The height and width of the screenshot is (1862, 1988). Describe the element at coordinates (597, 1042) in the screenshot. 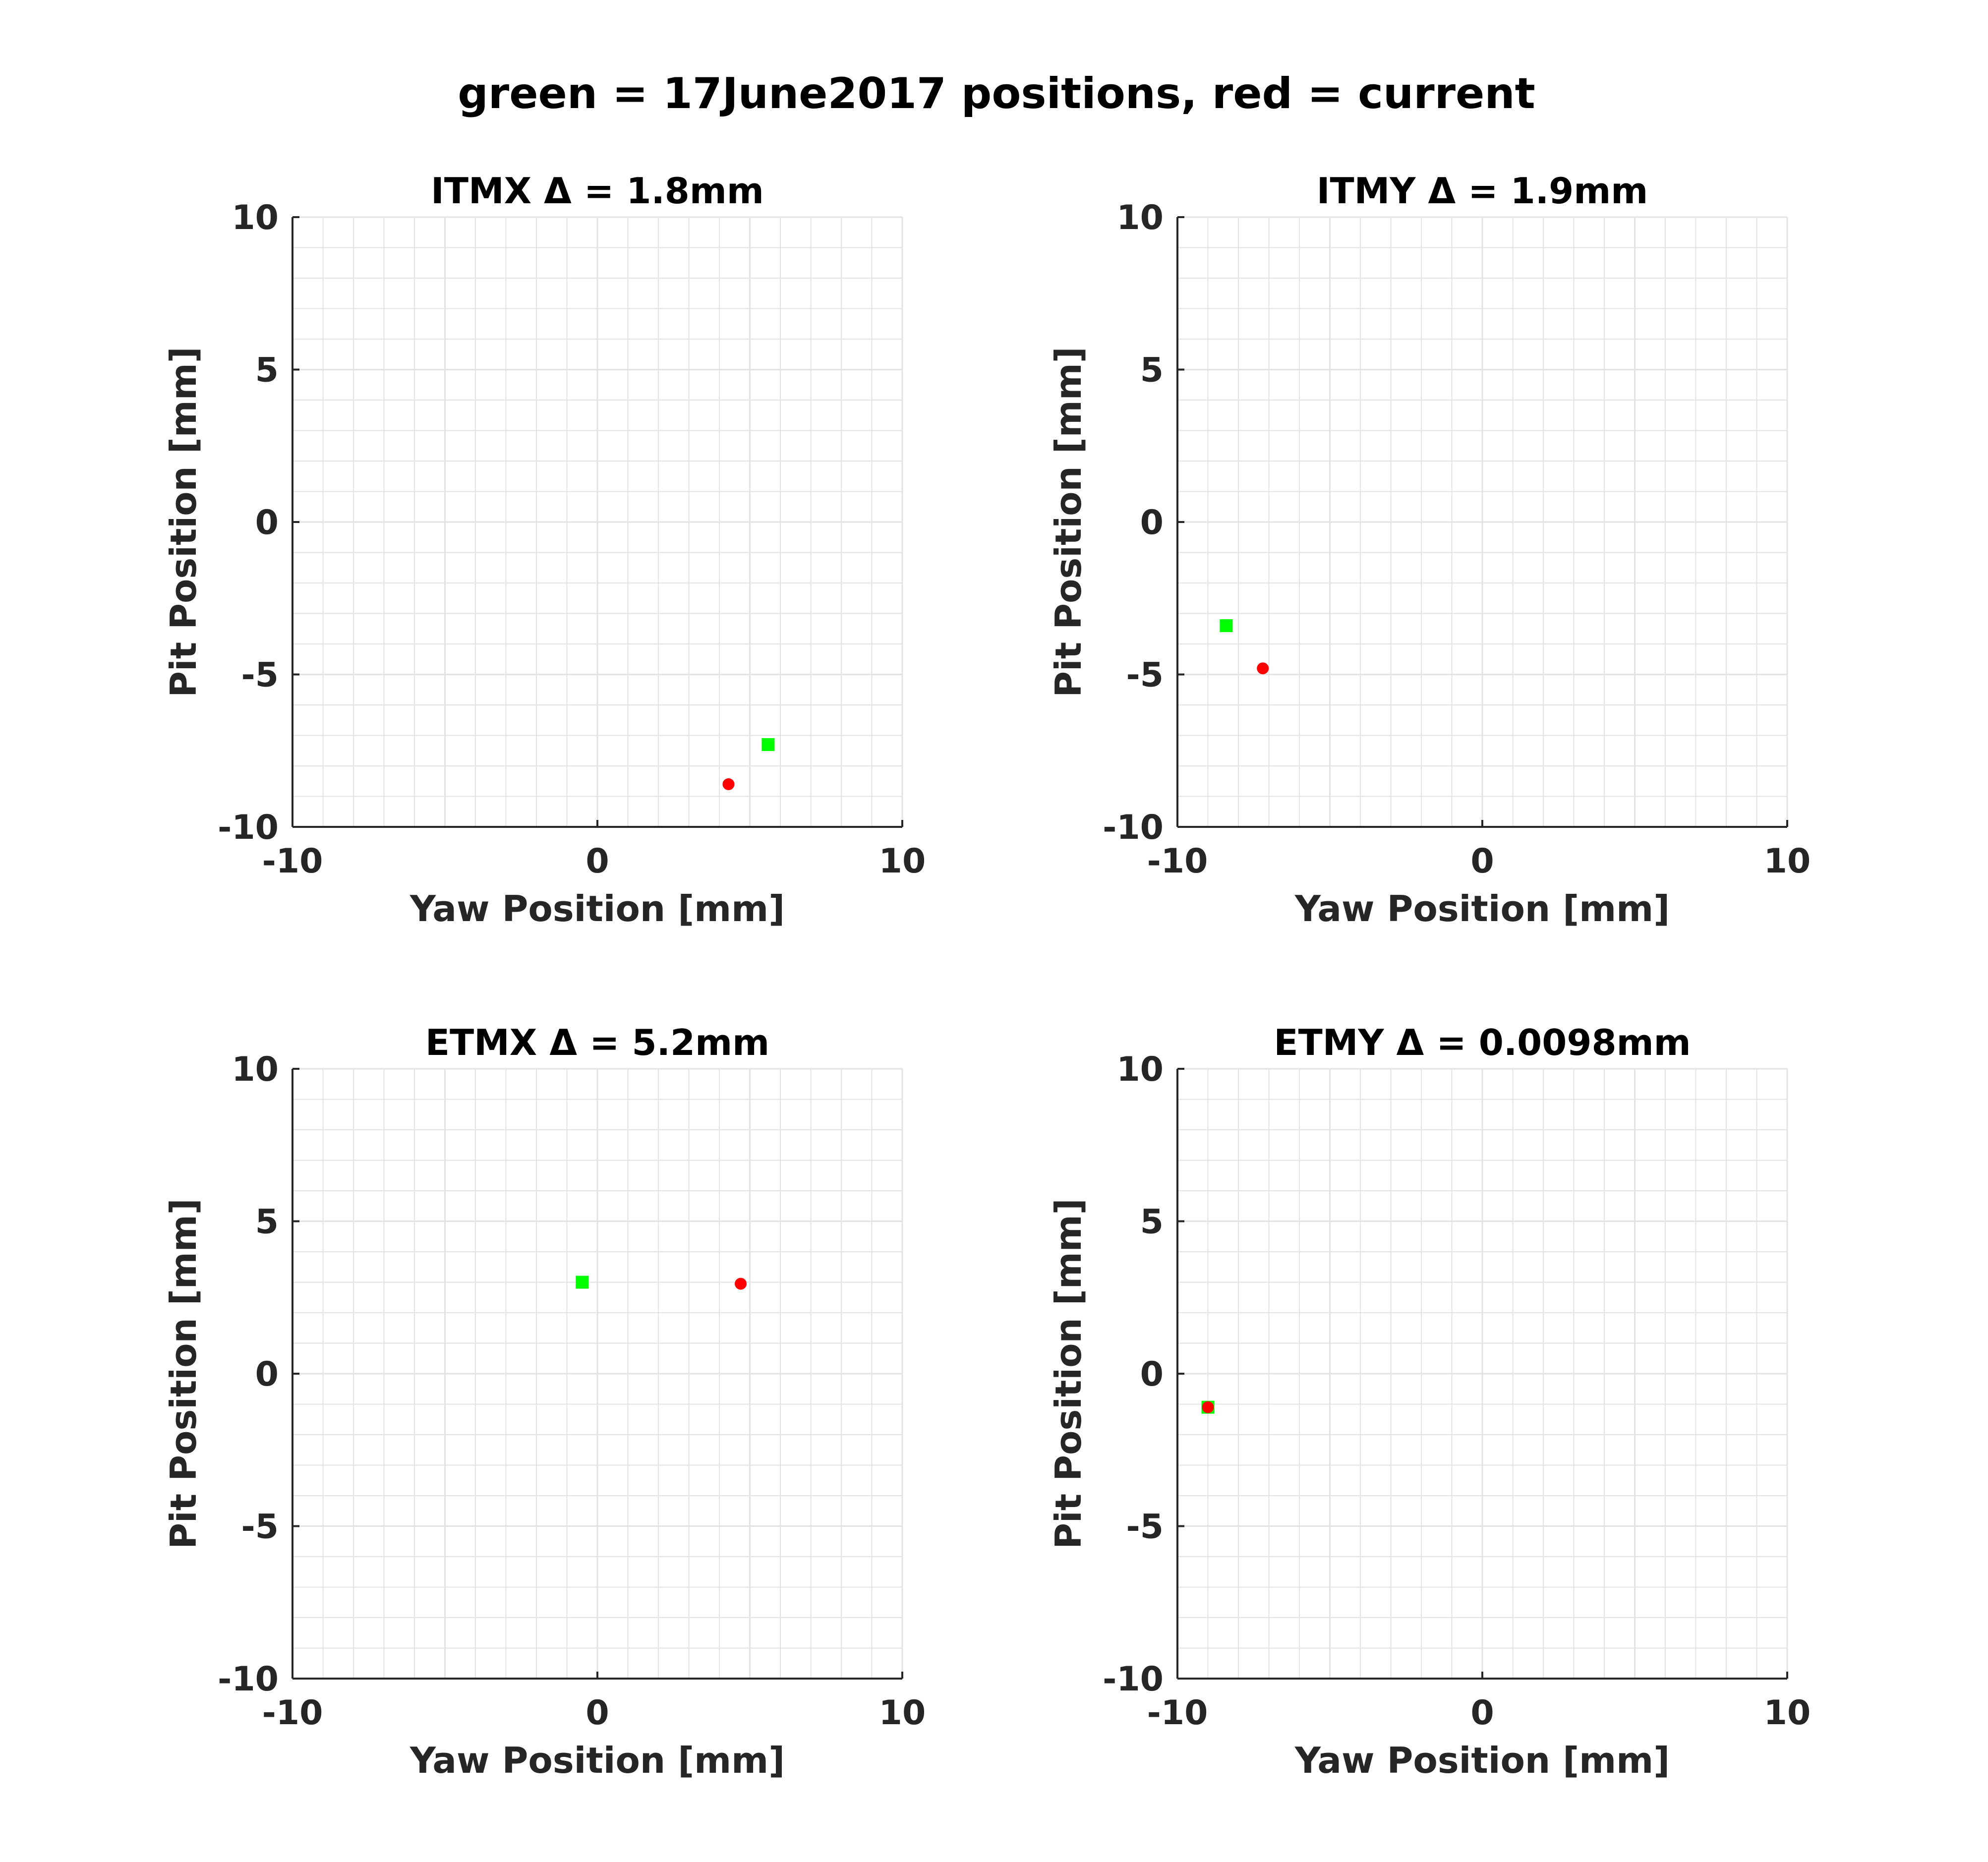

I see `subplot-title: ETMX Δ = 5.2mm` at that location.